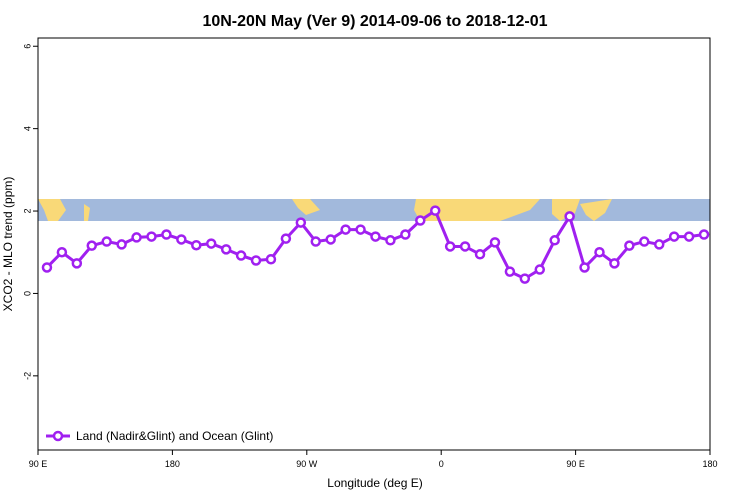 The height and width of the screenshot is (500, 750). I want to click on x-axis-label: Longitude (deg E), so click(374, 483).